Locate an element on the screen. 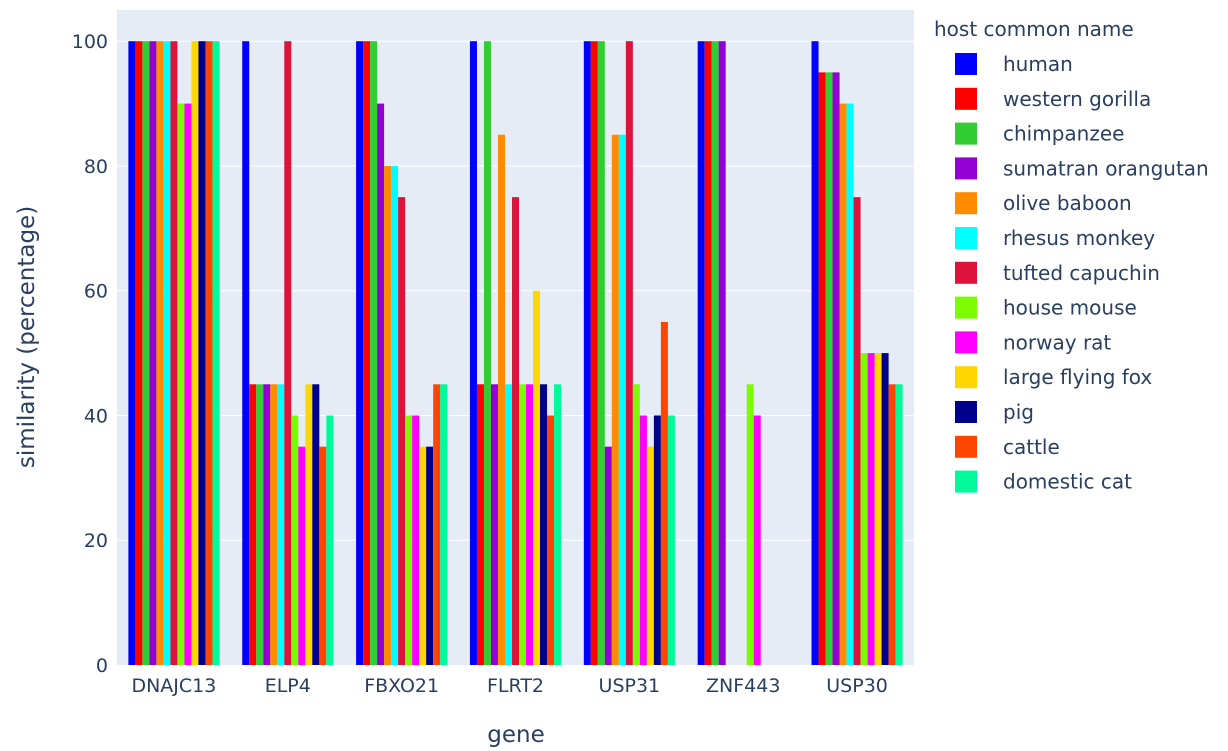  legend-label: tufted capuchin is located at coordinates (1081, 273).